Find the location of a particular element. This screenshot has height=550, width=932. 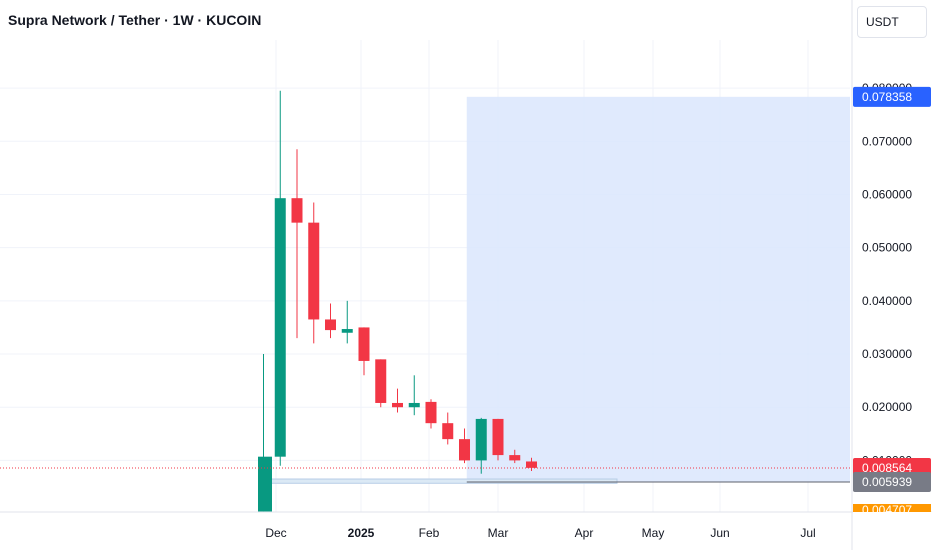

price-badge-gray: 0.005939 is located at coordinates (892, 482).